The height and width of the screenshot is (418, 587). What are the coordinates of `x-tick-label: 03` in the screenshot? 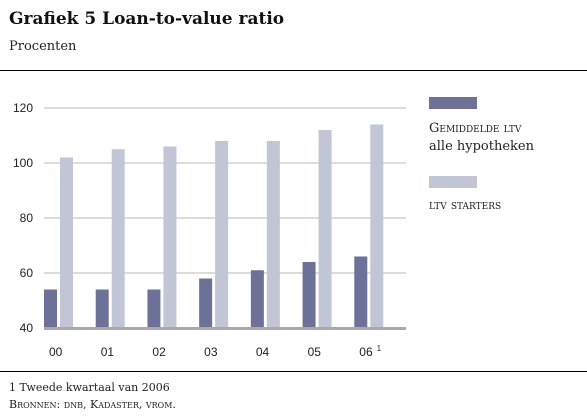 It's located at (211, 352).